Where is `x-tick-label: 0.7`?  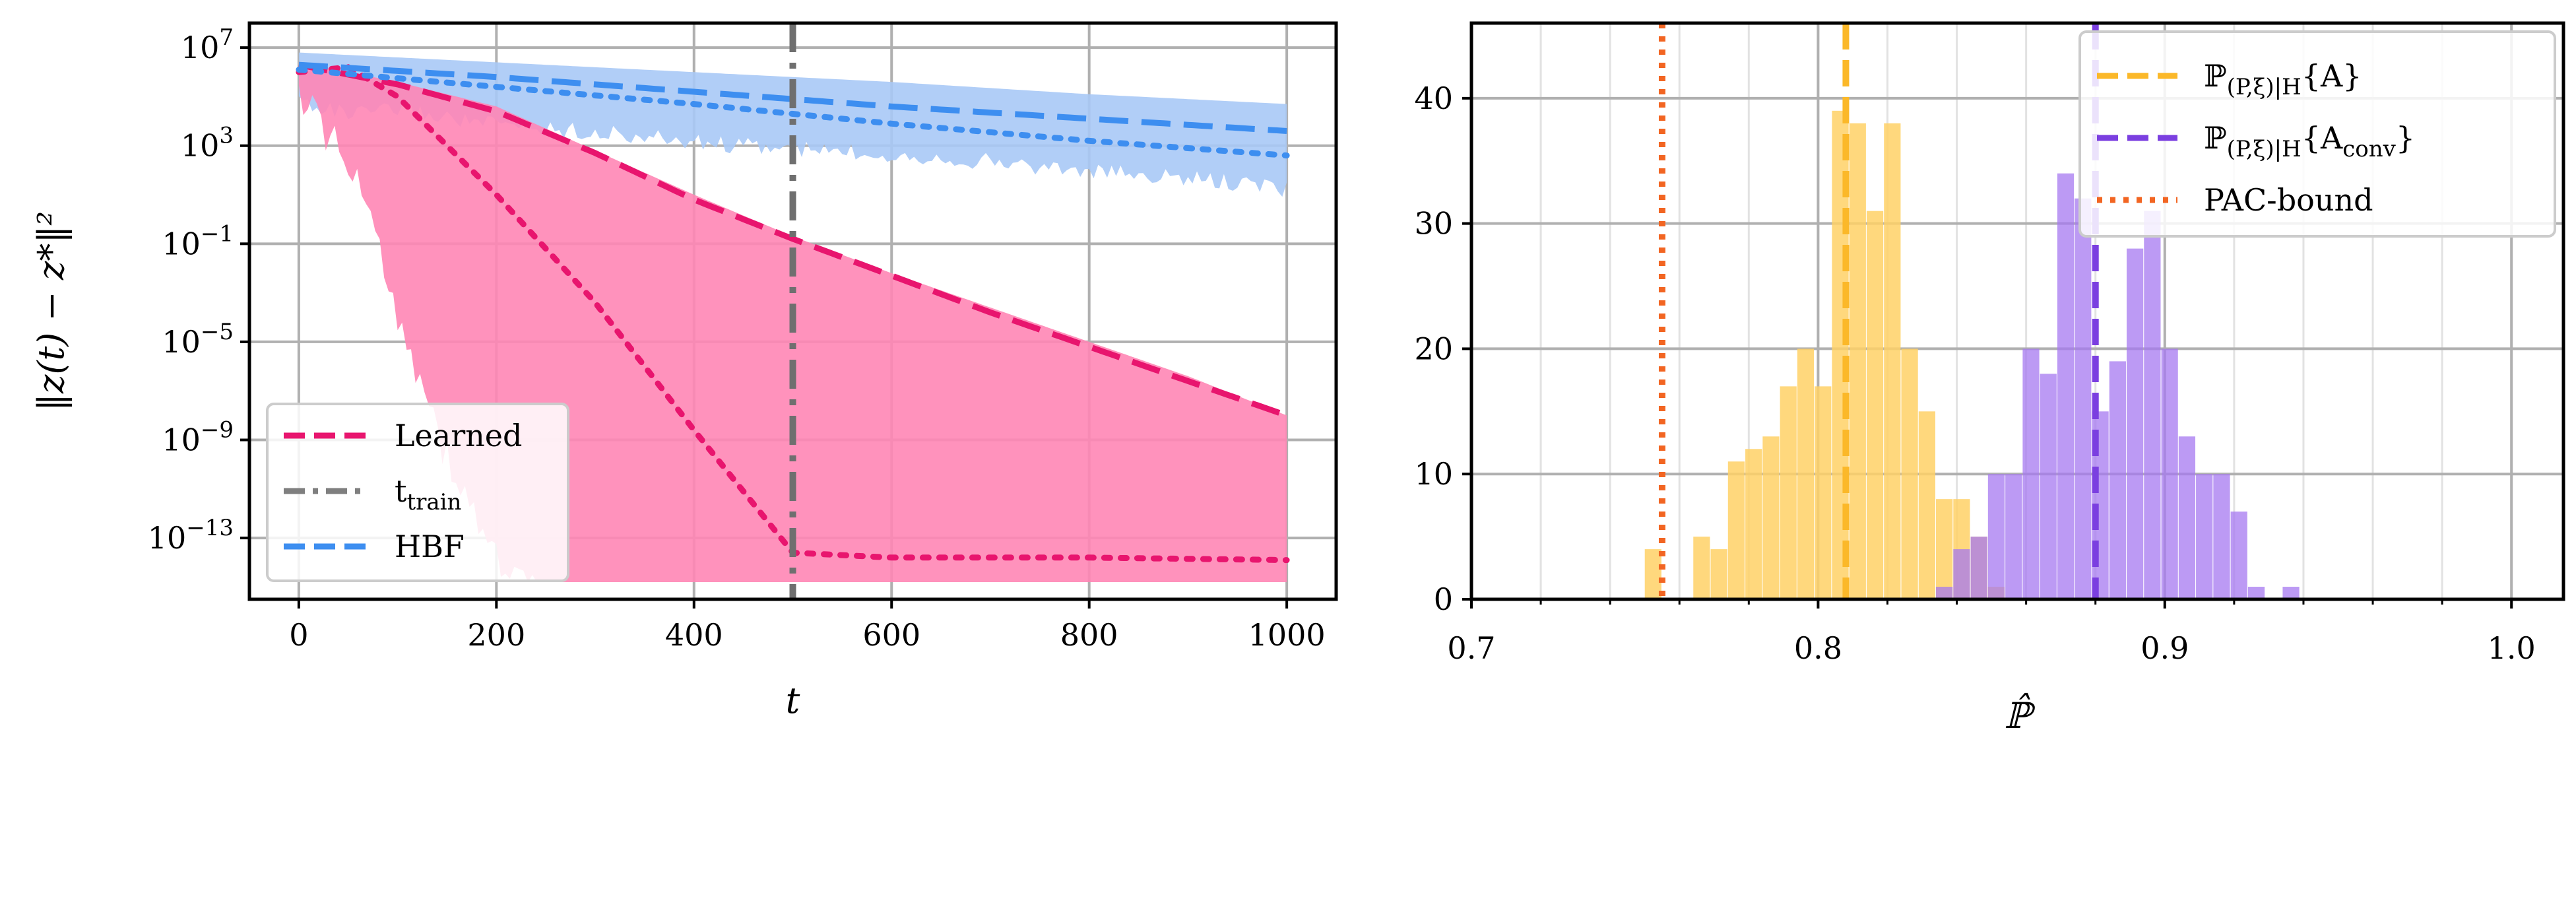
x-tick-label: 0.7 is located at coordinates (1471, 648).